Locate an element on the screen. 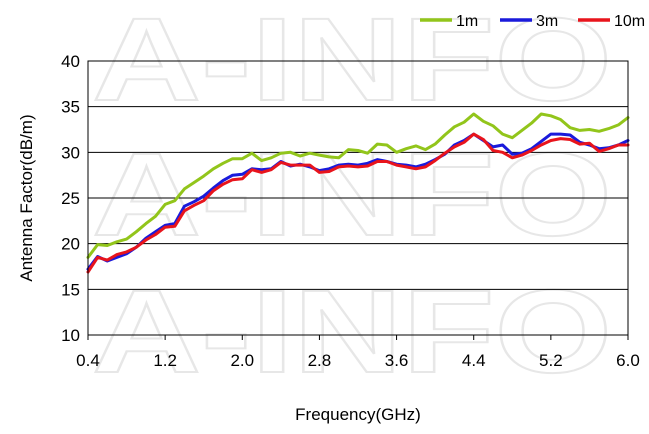 This screenshot has height=434, width=649. x-tick-label: 2.0 is located at coordinates (242, 360).